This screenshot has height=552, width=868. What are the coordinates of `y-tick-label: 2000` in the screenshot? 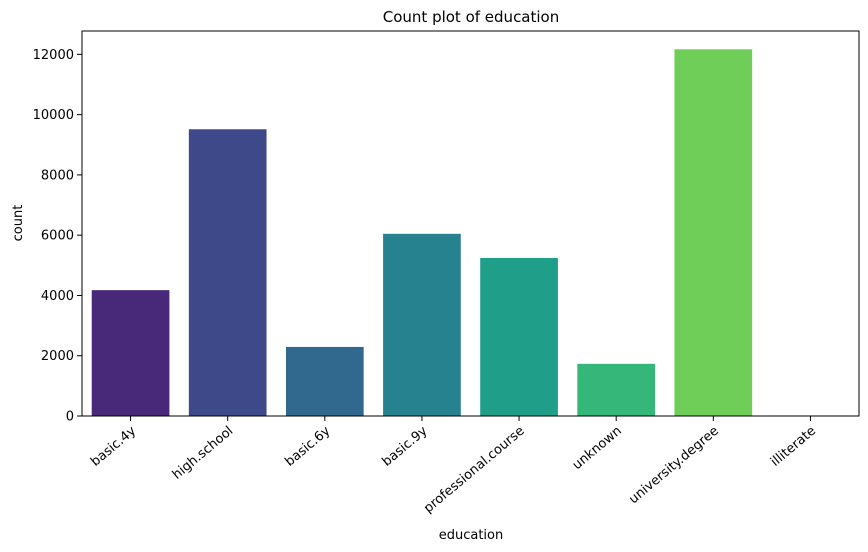 It's located at (57, 356).